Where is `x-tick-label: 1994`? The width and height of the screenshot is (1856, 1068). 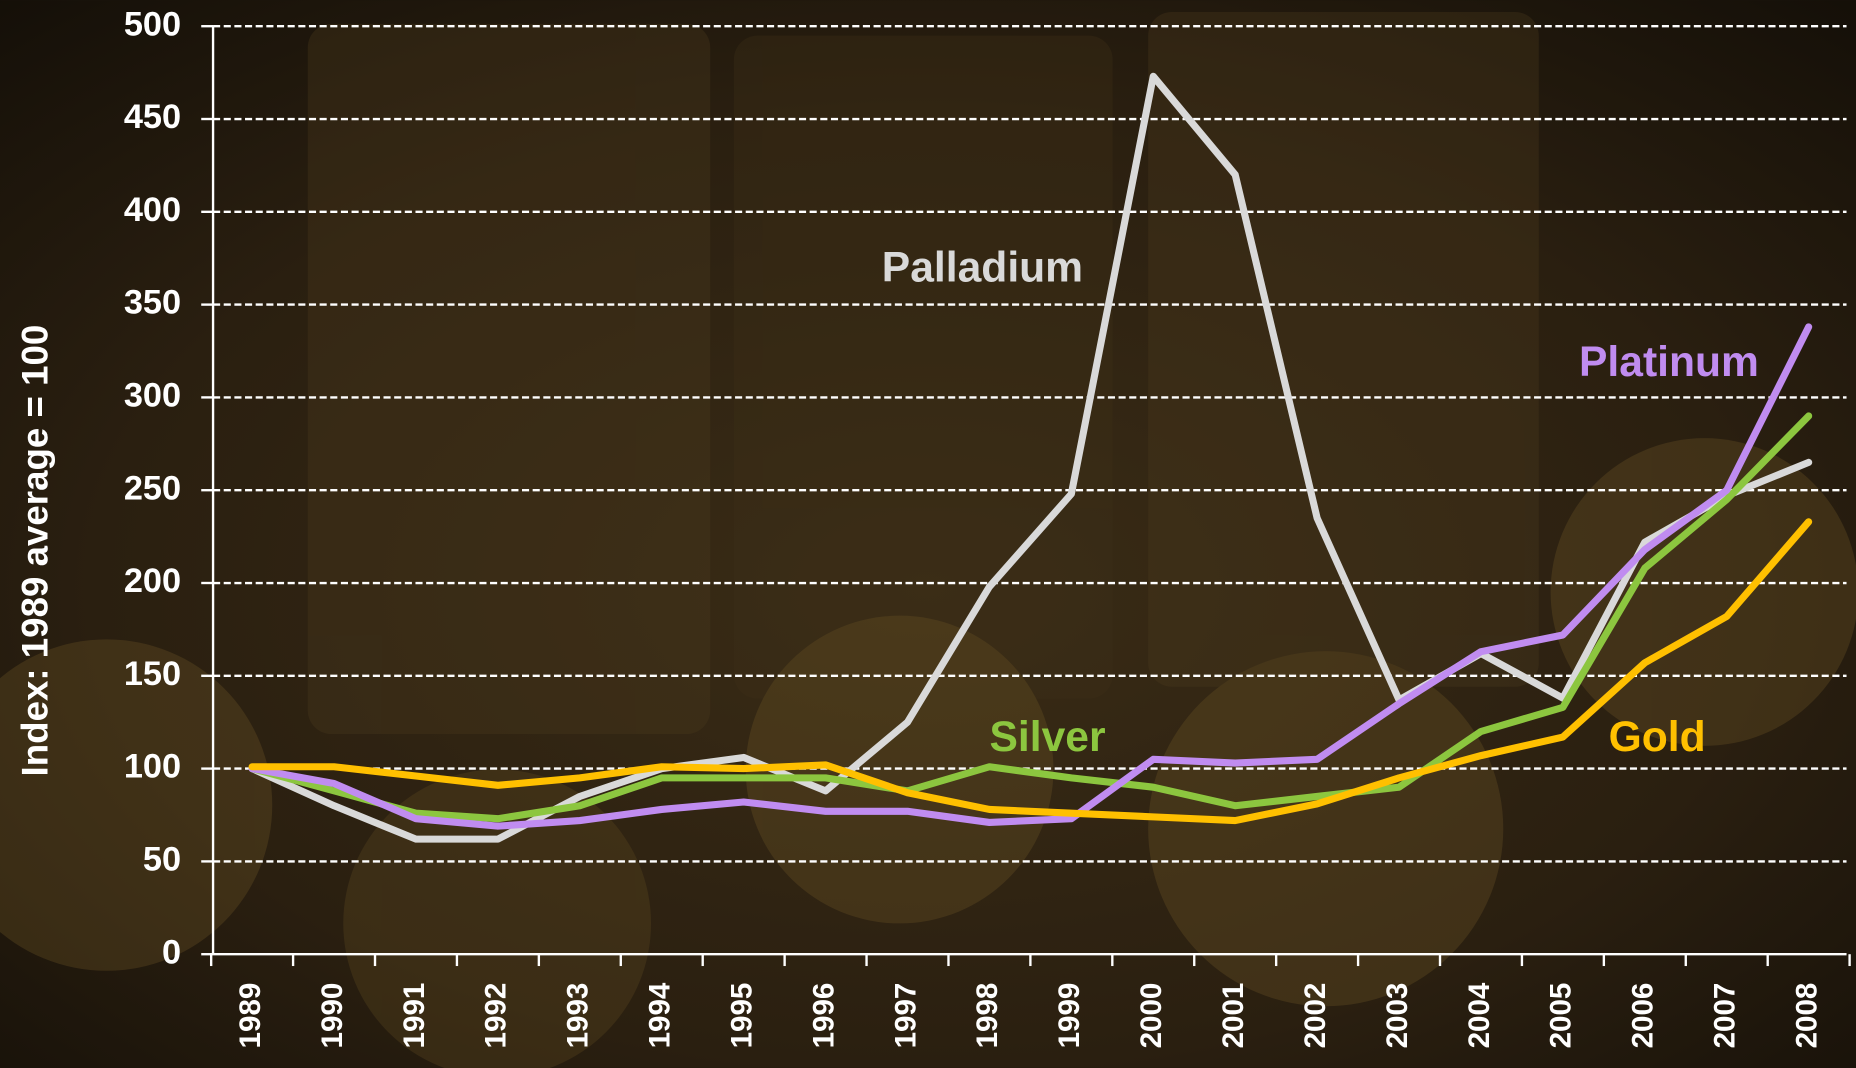 x-tick-label: 1994 is located at coordinates (660, 1015).